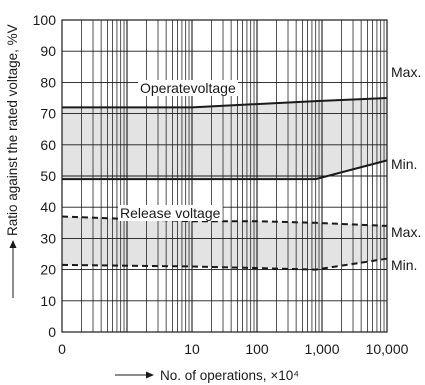 The width and height of the screenshot is (425, 385). Describe the element at coordinates (48, 207) in the screenshot. I see `y-tick-label: 40` at that location.